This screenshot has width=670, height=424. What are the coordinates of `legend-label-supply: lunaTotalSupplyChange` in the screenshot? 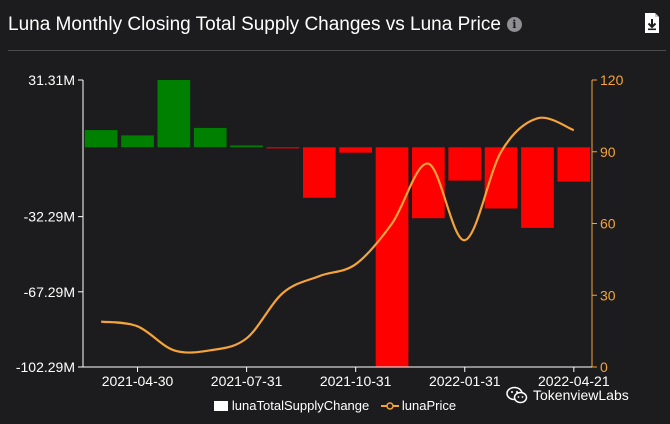 It's located at (300, 405).